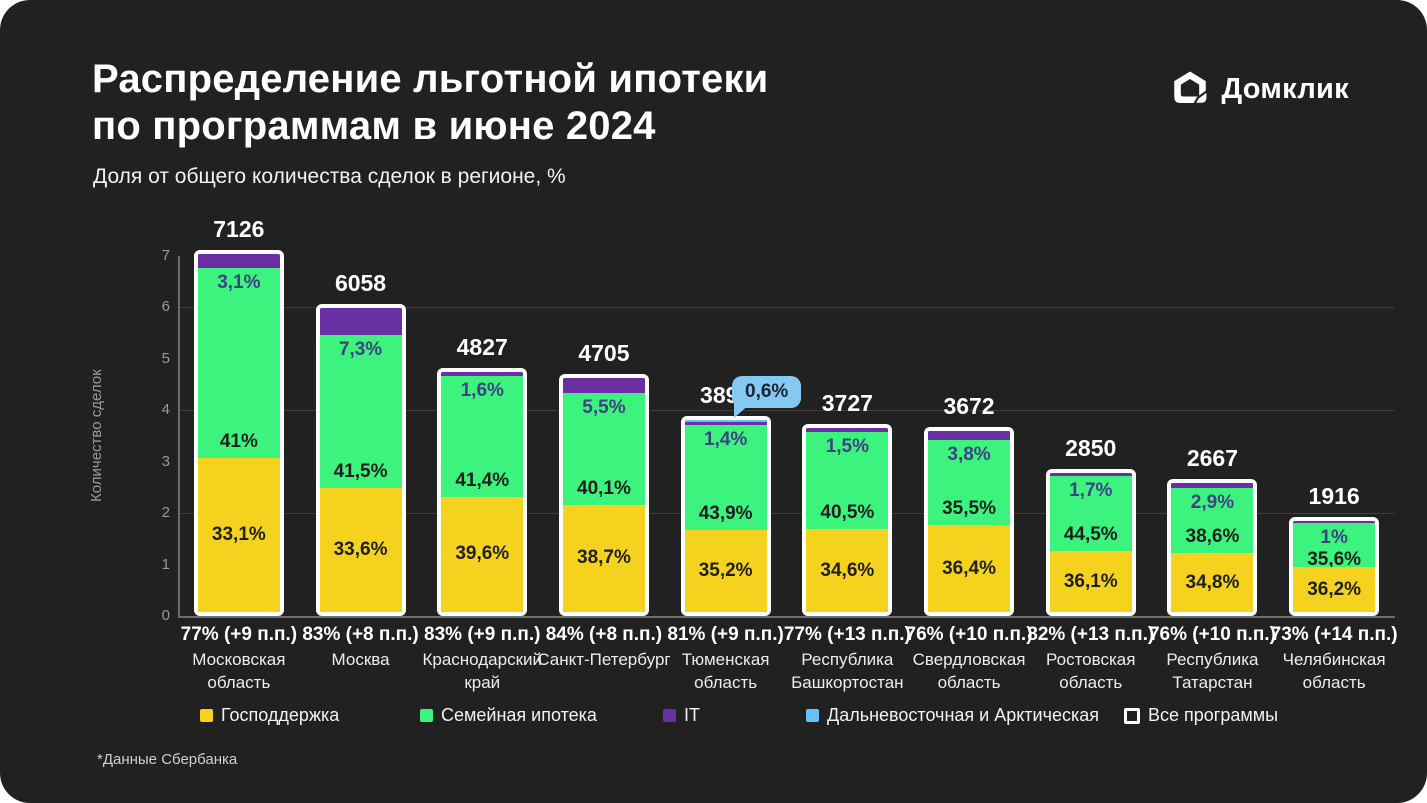 The width and height of the screenshot is (1427, 803). What do you see at coordinates (847, 480) in the screenshot?
I see `segment-family: 1,5% 40,5%` at bounding box center [847, 480].